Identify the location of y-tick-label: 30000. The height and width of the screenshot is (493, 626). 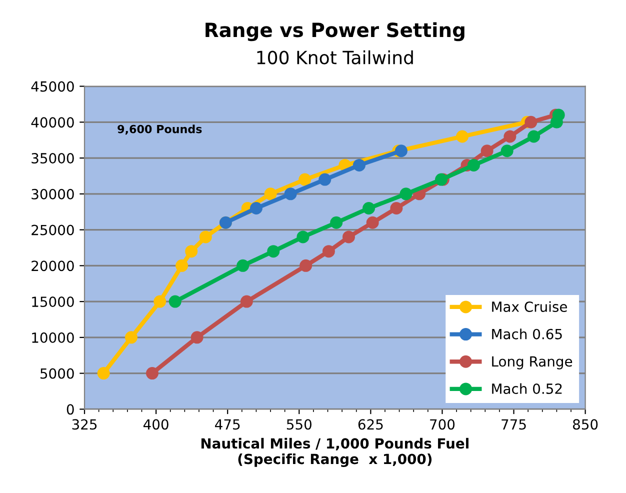
(53, 194).